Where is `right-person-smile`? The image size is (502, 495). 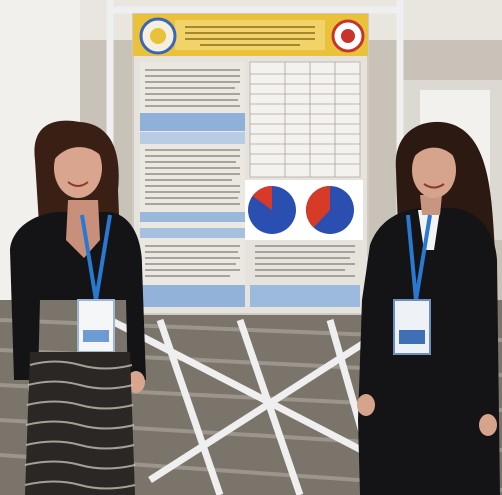
right-person-smile is located at coordinates (434, 186).